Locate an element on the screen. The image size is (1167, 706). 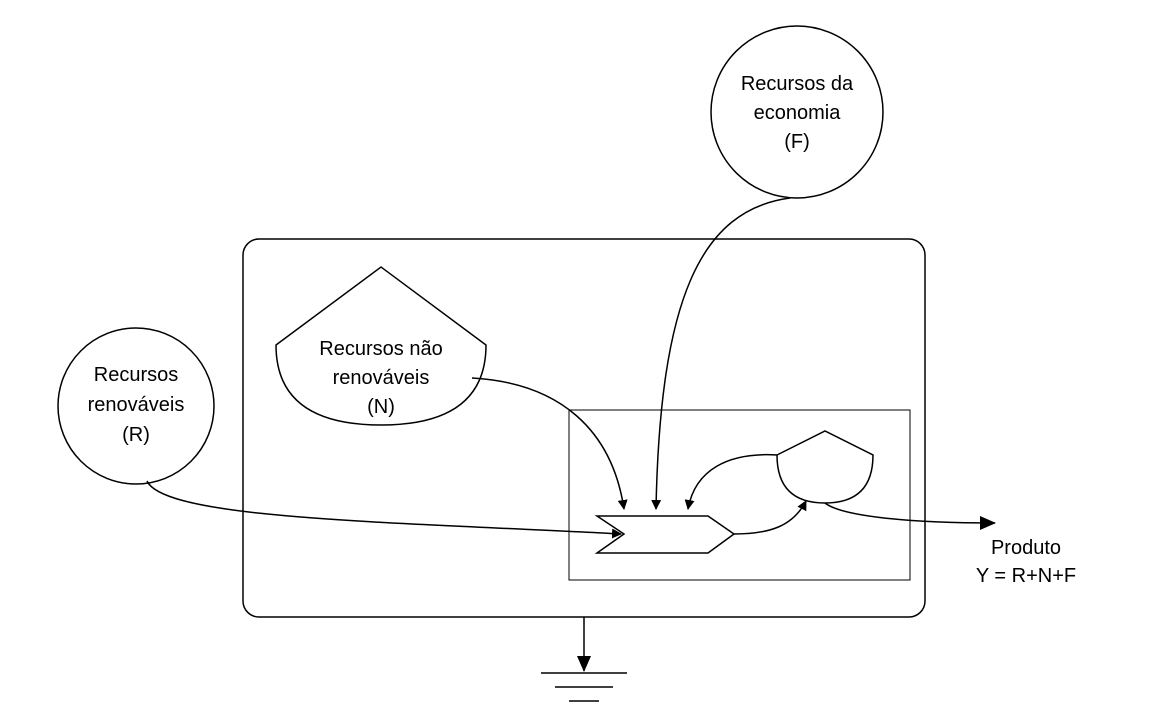
renewable-source-label-3: (R) is located at coordinates (136, 435).